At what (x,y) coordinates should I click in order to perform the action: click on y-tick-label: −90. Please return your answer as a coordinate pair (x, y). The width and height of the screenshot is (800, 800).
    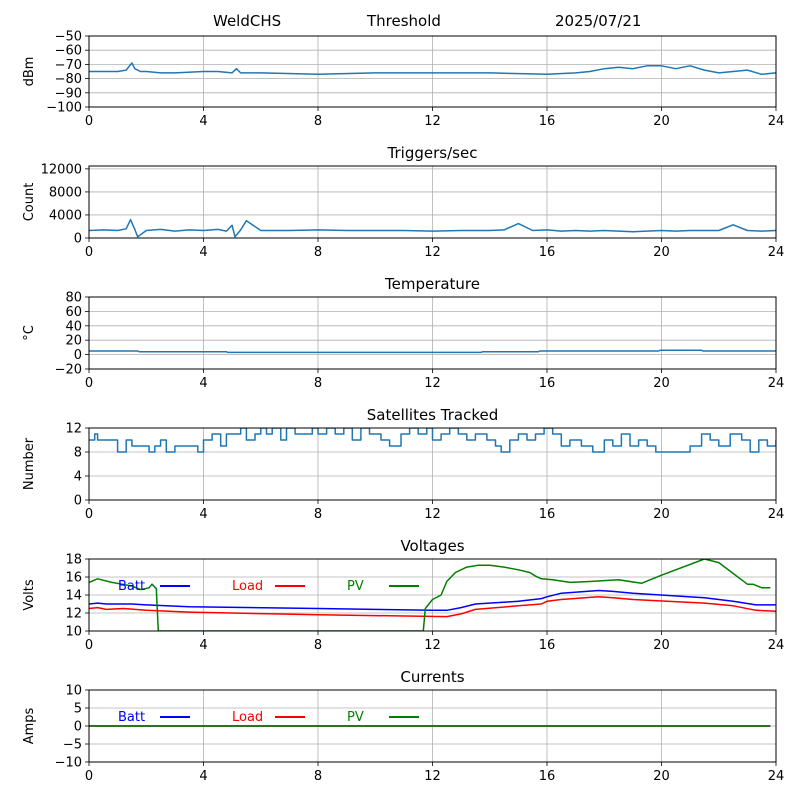
    Looking at the image, I should click on (68, 93).